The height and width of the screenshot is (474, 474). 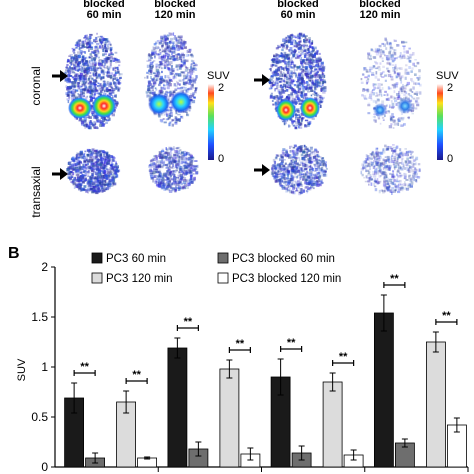 I want to click on row-label-coronal: coronal, so click(x=36, y=85).